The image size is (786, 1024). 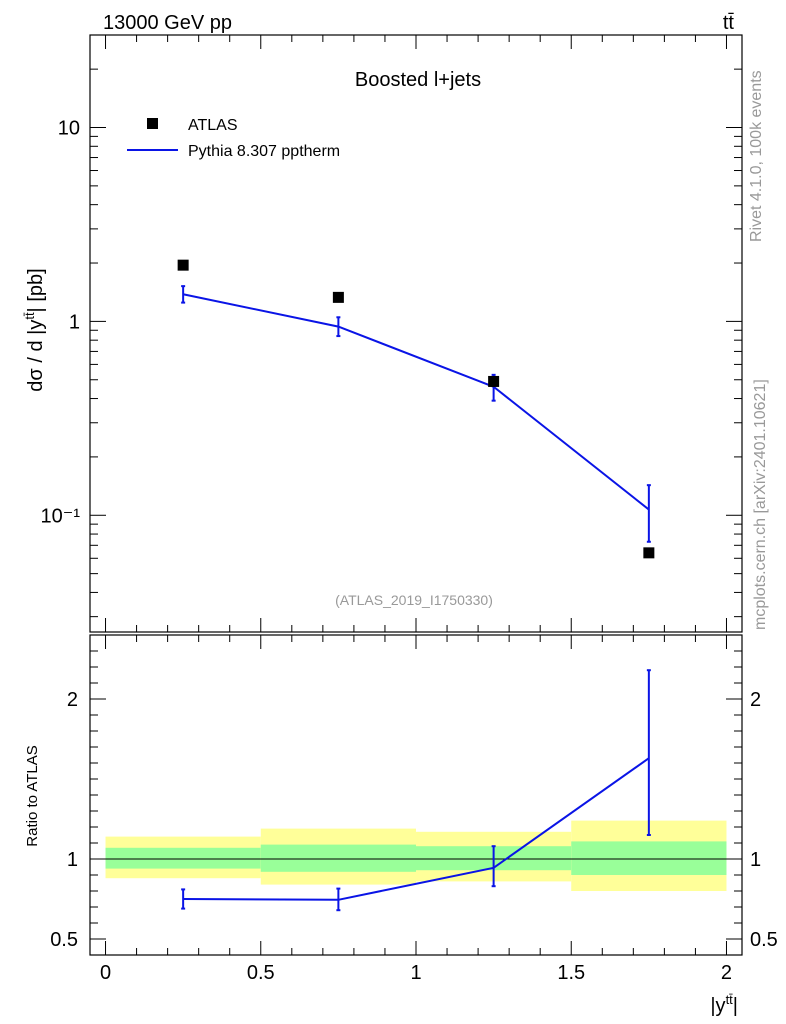 I want to click on main-ytick-label: 10⁻¹, so click(x=61, y=516).